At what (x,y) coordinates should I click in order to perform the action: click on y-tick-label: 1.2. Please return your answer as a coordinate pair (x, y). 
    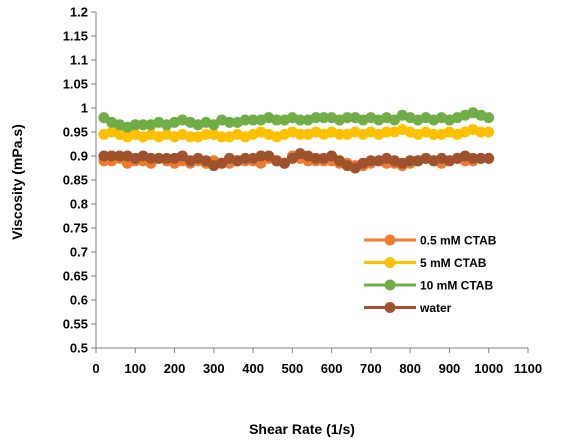
    Looking at the image, I should click on (79, 12).